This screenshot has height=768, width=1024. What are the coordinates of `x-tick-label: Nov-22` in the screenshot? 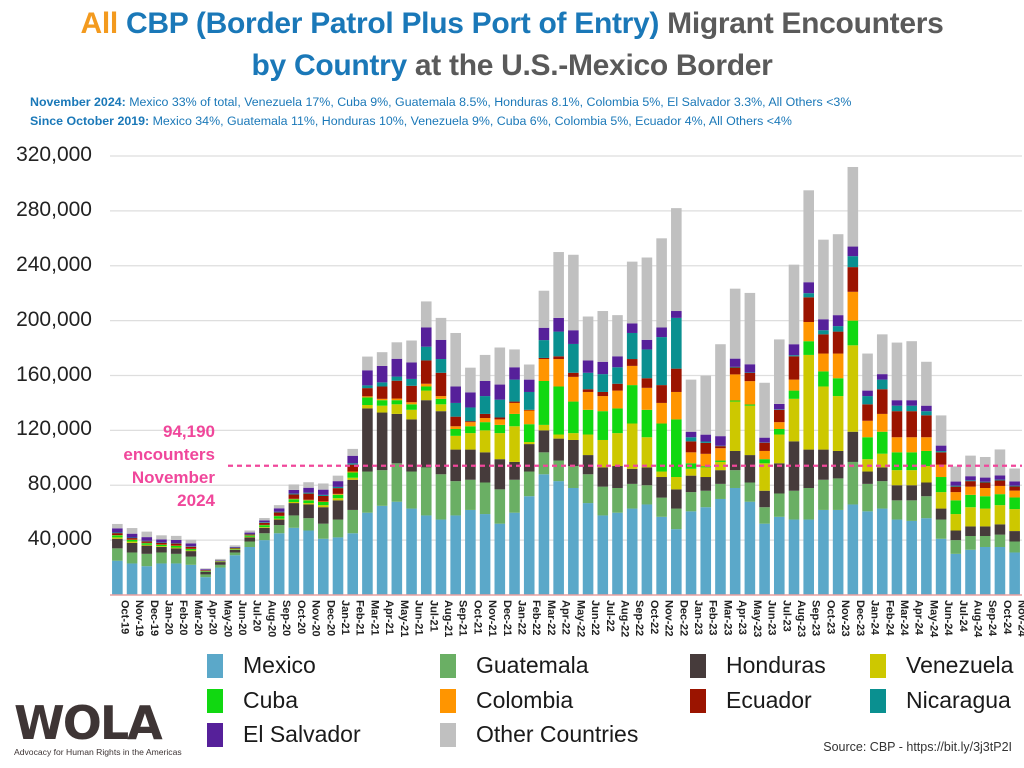 It's located at (669, 618).